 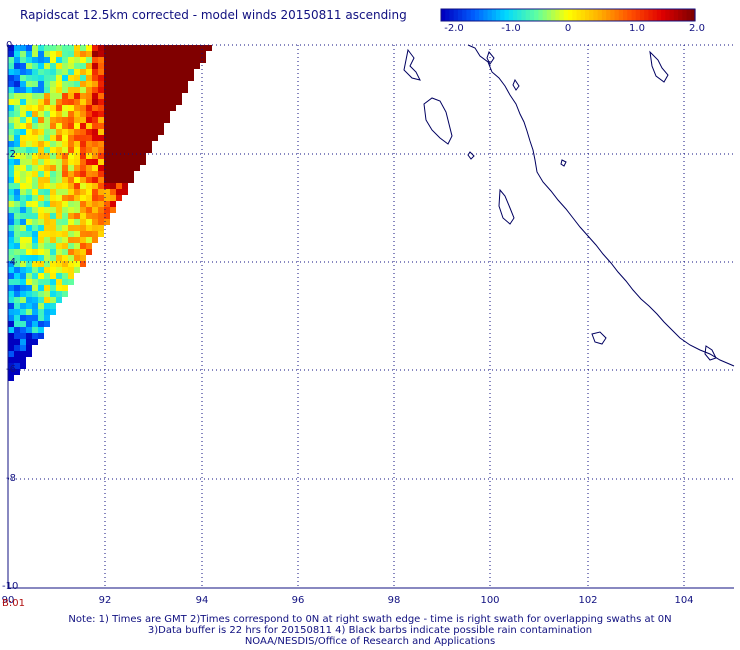 I want to click on x-tick-label: 98, so click(x=394, y=600).